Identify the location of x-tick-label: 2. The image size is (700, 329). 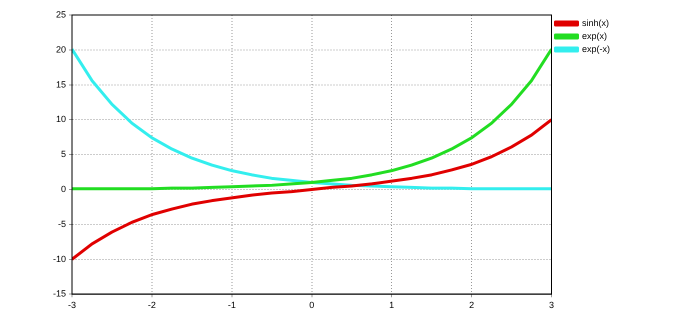
(471, 305).